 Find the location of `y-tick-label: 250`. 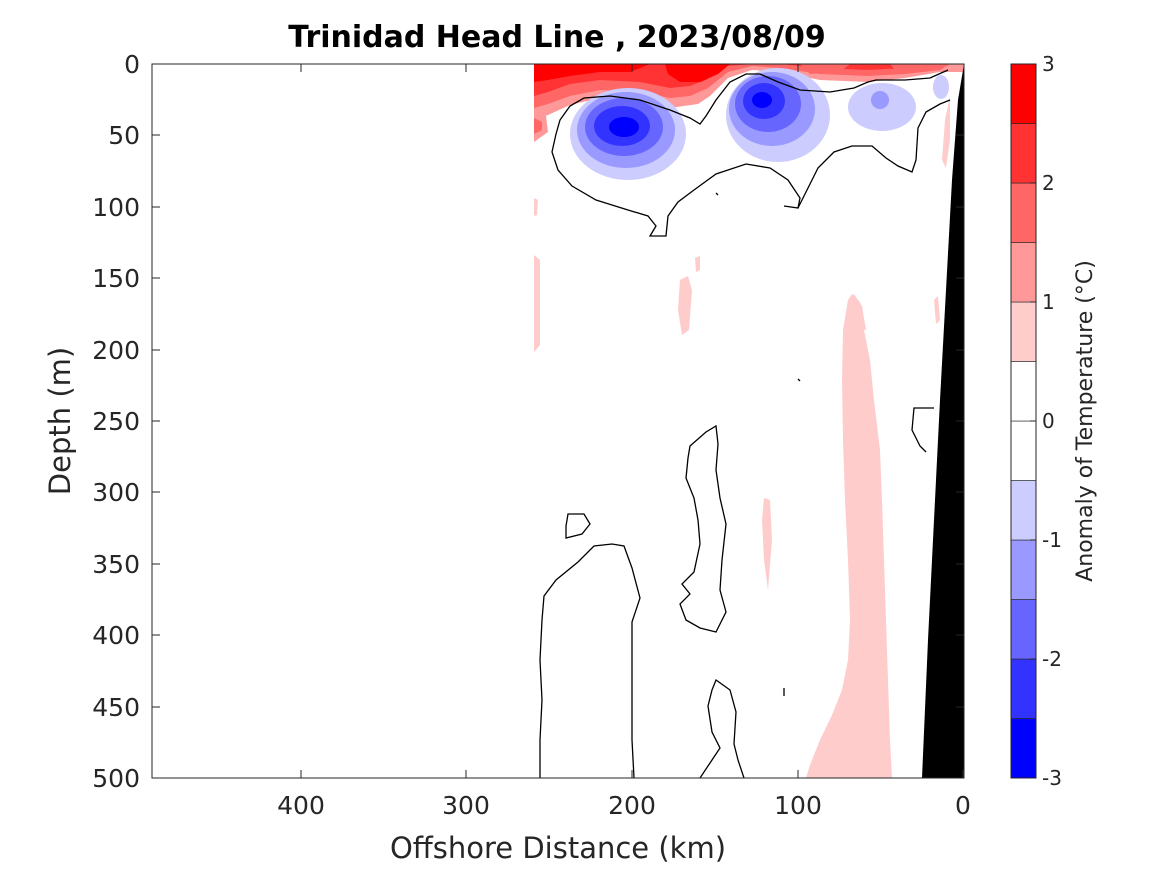

y-tick-label: 250 is located at coordinates (116, 421).